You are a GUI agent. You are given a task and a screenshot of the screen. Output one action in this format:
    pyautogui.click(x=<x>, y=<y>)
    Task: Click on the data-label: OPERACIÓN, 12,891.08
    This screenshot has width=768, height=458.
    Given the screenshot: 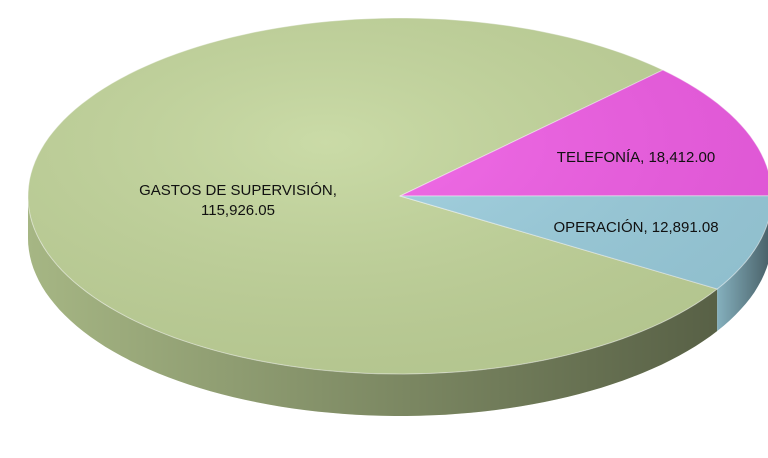 What is the action you would take?
    pyautogui.click(x=635, y=227)
    